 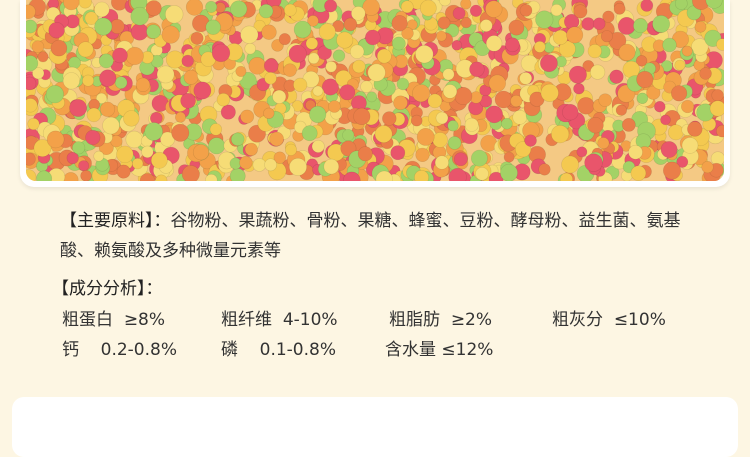 I want to click on nutrient-crude-fat: 粗脂肪 ≥2%, so click(x=440, y=320).